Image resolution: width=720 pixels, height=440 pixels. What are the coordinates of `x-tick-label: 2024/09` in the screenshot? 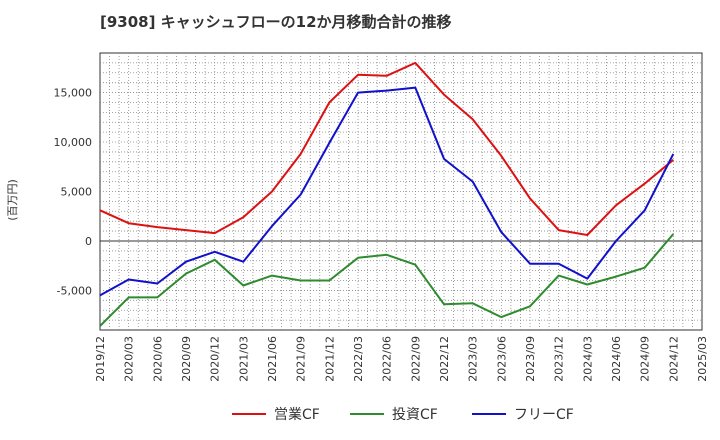 It's located at (645, 359).